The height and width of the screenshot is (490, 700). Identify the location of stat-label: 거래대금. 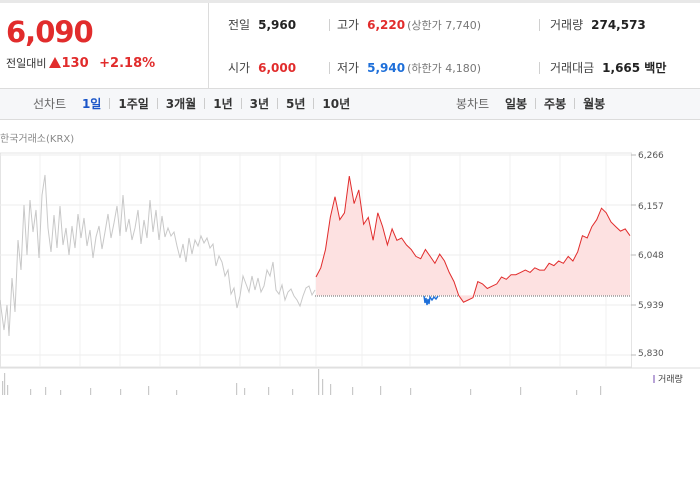
(572, 68).